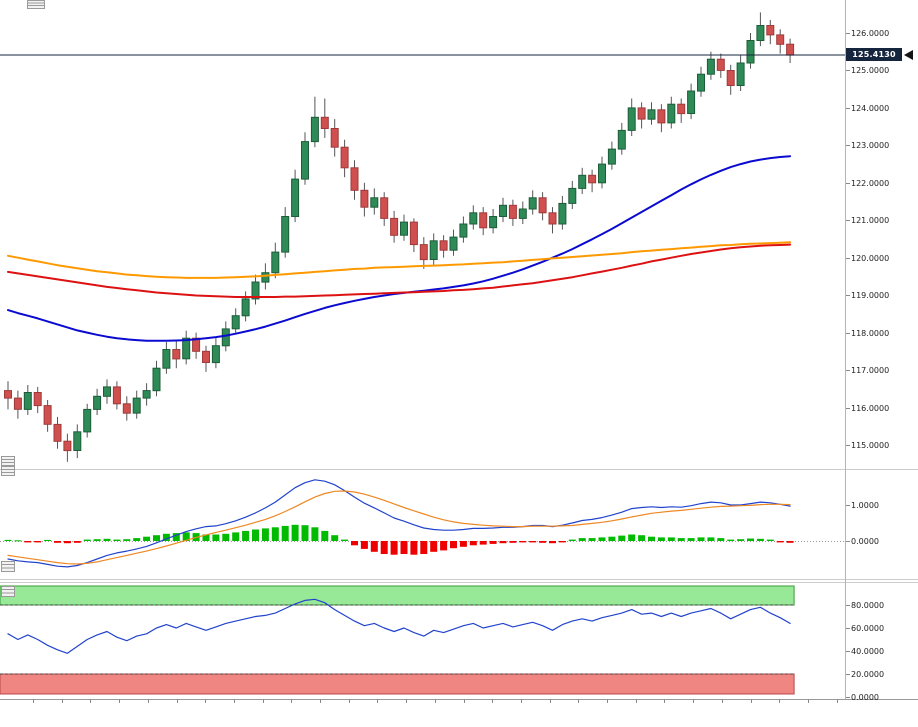 The width and height of the screenshot is (918, 727). Describe the element at coordinates (868, 674) in the screenshot. I see `y-axis-label: 20.0000` at that location.